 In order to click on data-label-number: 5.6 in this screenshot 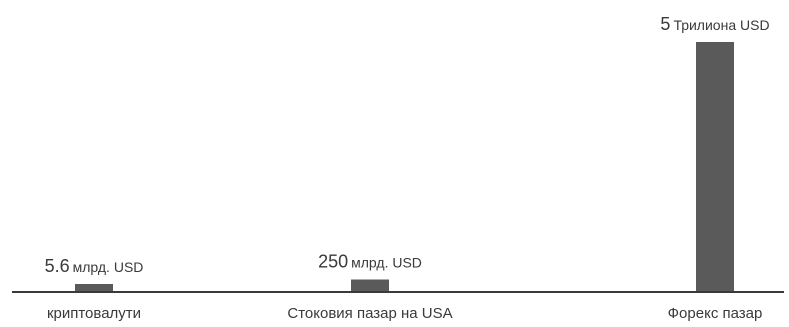, I will do `click(57, 266)`.